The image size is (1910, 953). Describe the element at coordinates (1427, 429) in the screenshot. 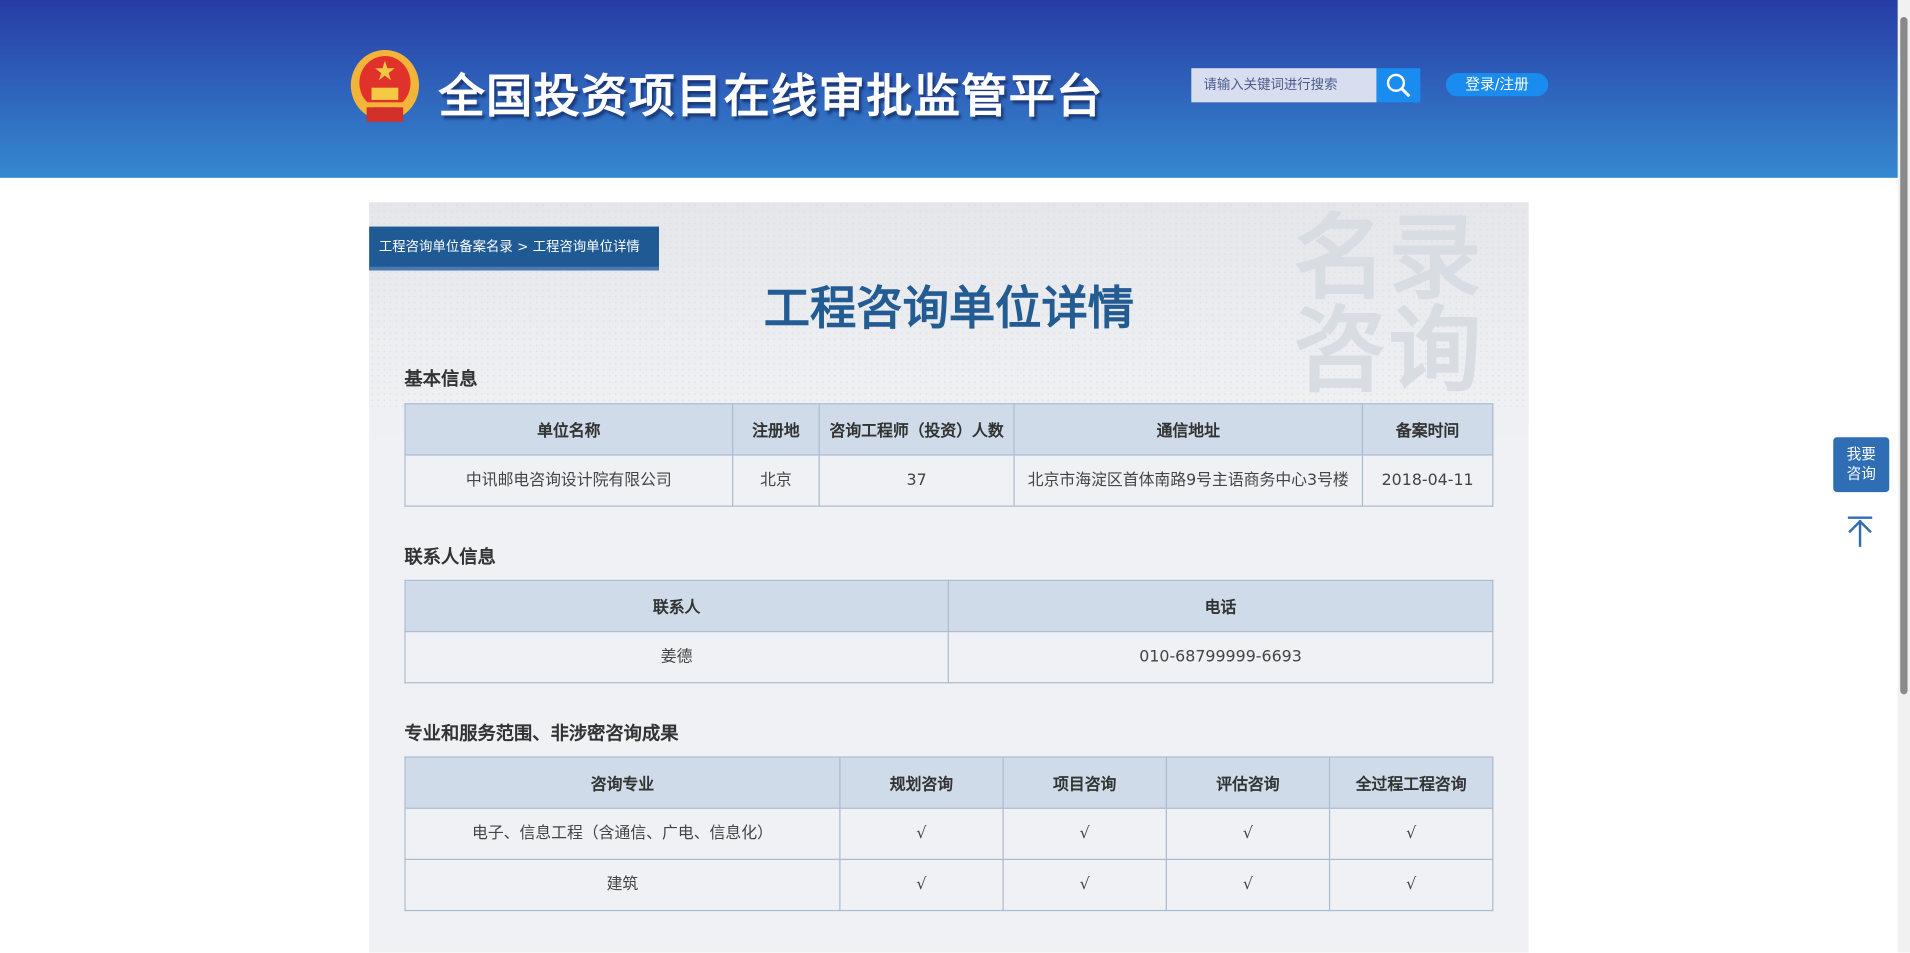

I see `col-header: 备案时间` at that location.